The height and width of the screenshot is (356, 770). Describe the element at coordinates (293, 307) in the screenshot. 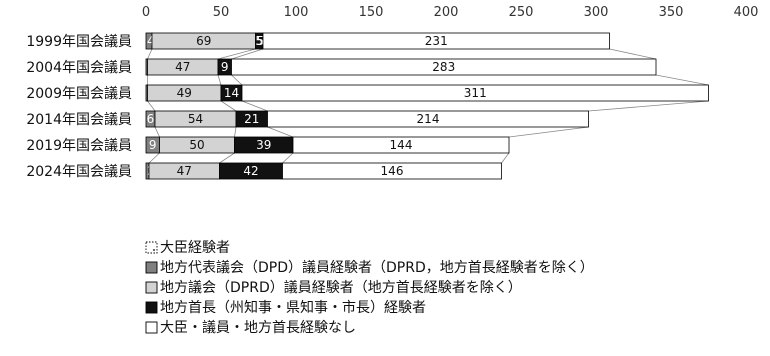

I see `legend-label: 地方首長（州知事・県知事・市長）経験者` at that location.